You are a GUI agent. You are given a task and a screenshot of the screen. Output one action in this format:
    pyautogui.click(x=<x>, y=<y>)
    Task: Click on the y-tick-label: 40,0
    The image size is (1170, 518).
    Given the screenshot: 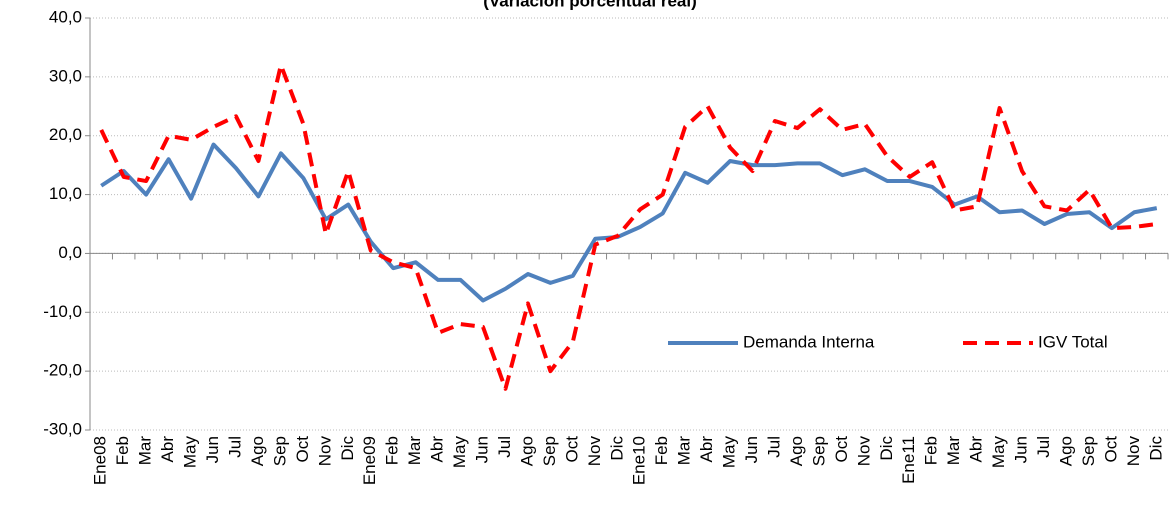 What is the action you would take?
    pyautogui.click(x=65, y=16)
    